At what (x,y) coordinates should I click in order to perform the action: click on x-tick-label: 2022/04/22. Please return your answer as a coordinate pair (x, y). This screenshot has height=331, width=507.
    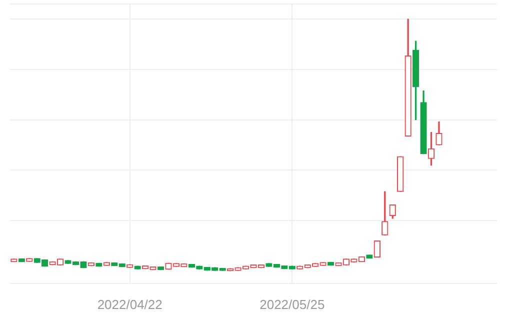
    Looking at the image, I should click on (129, 304).